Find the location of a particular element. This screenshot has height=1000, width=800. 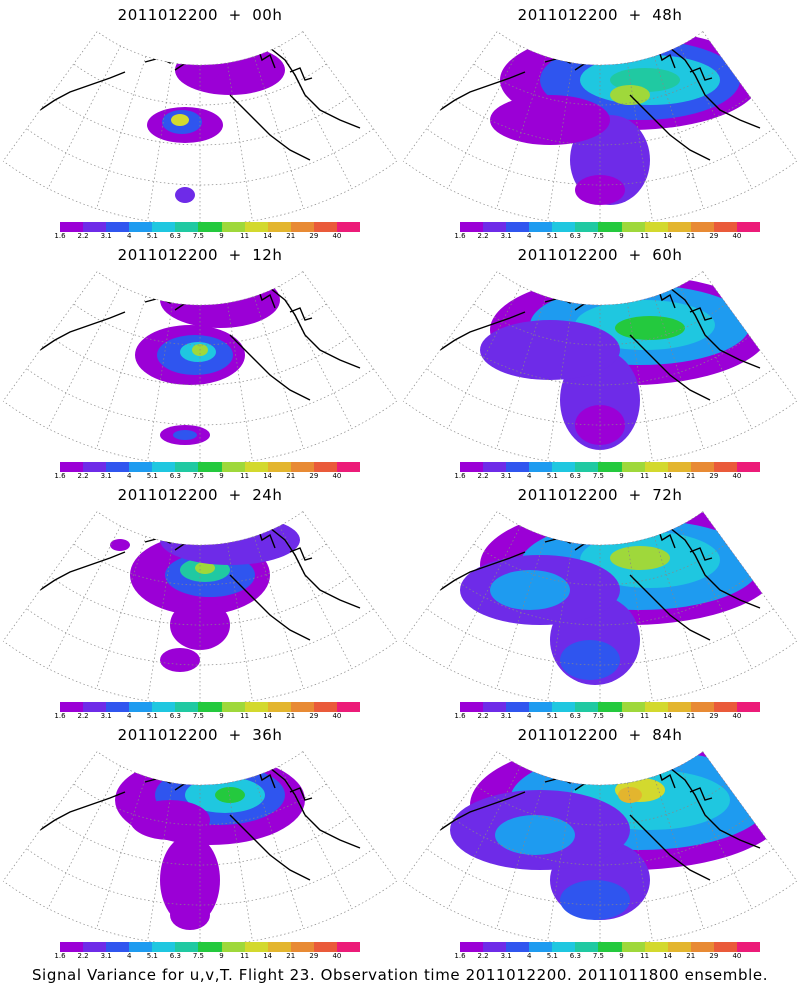

panel-title: 2011012200 + 24h is located at coordinates (200, 495).